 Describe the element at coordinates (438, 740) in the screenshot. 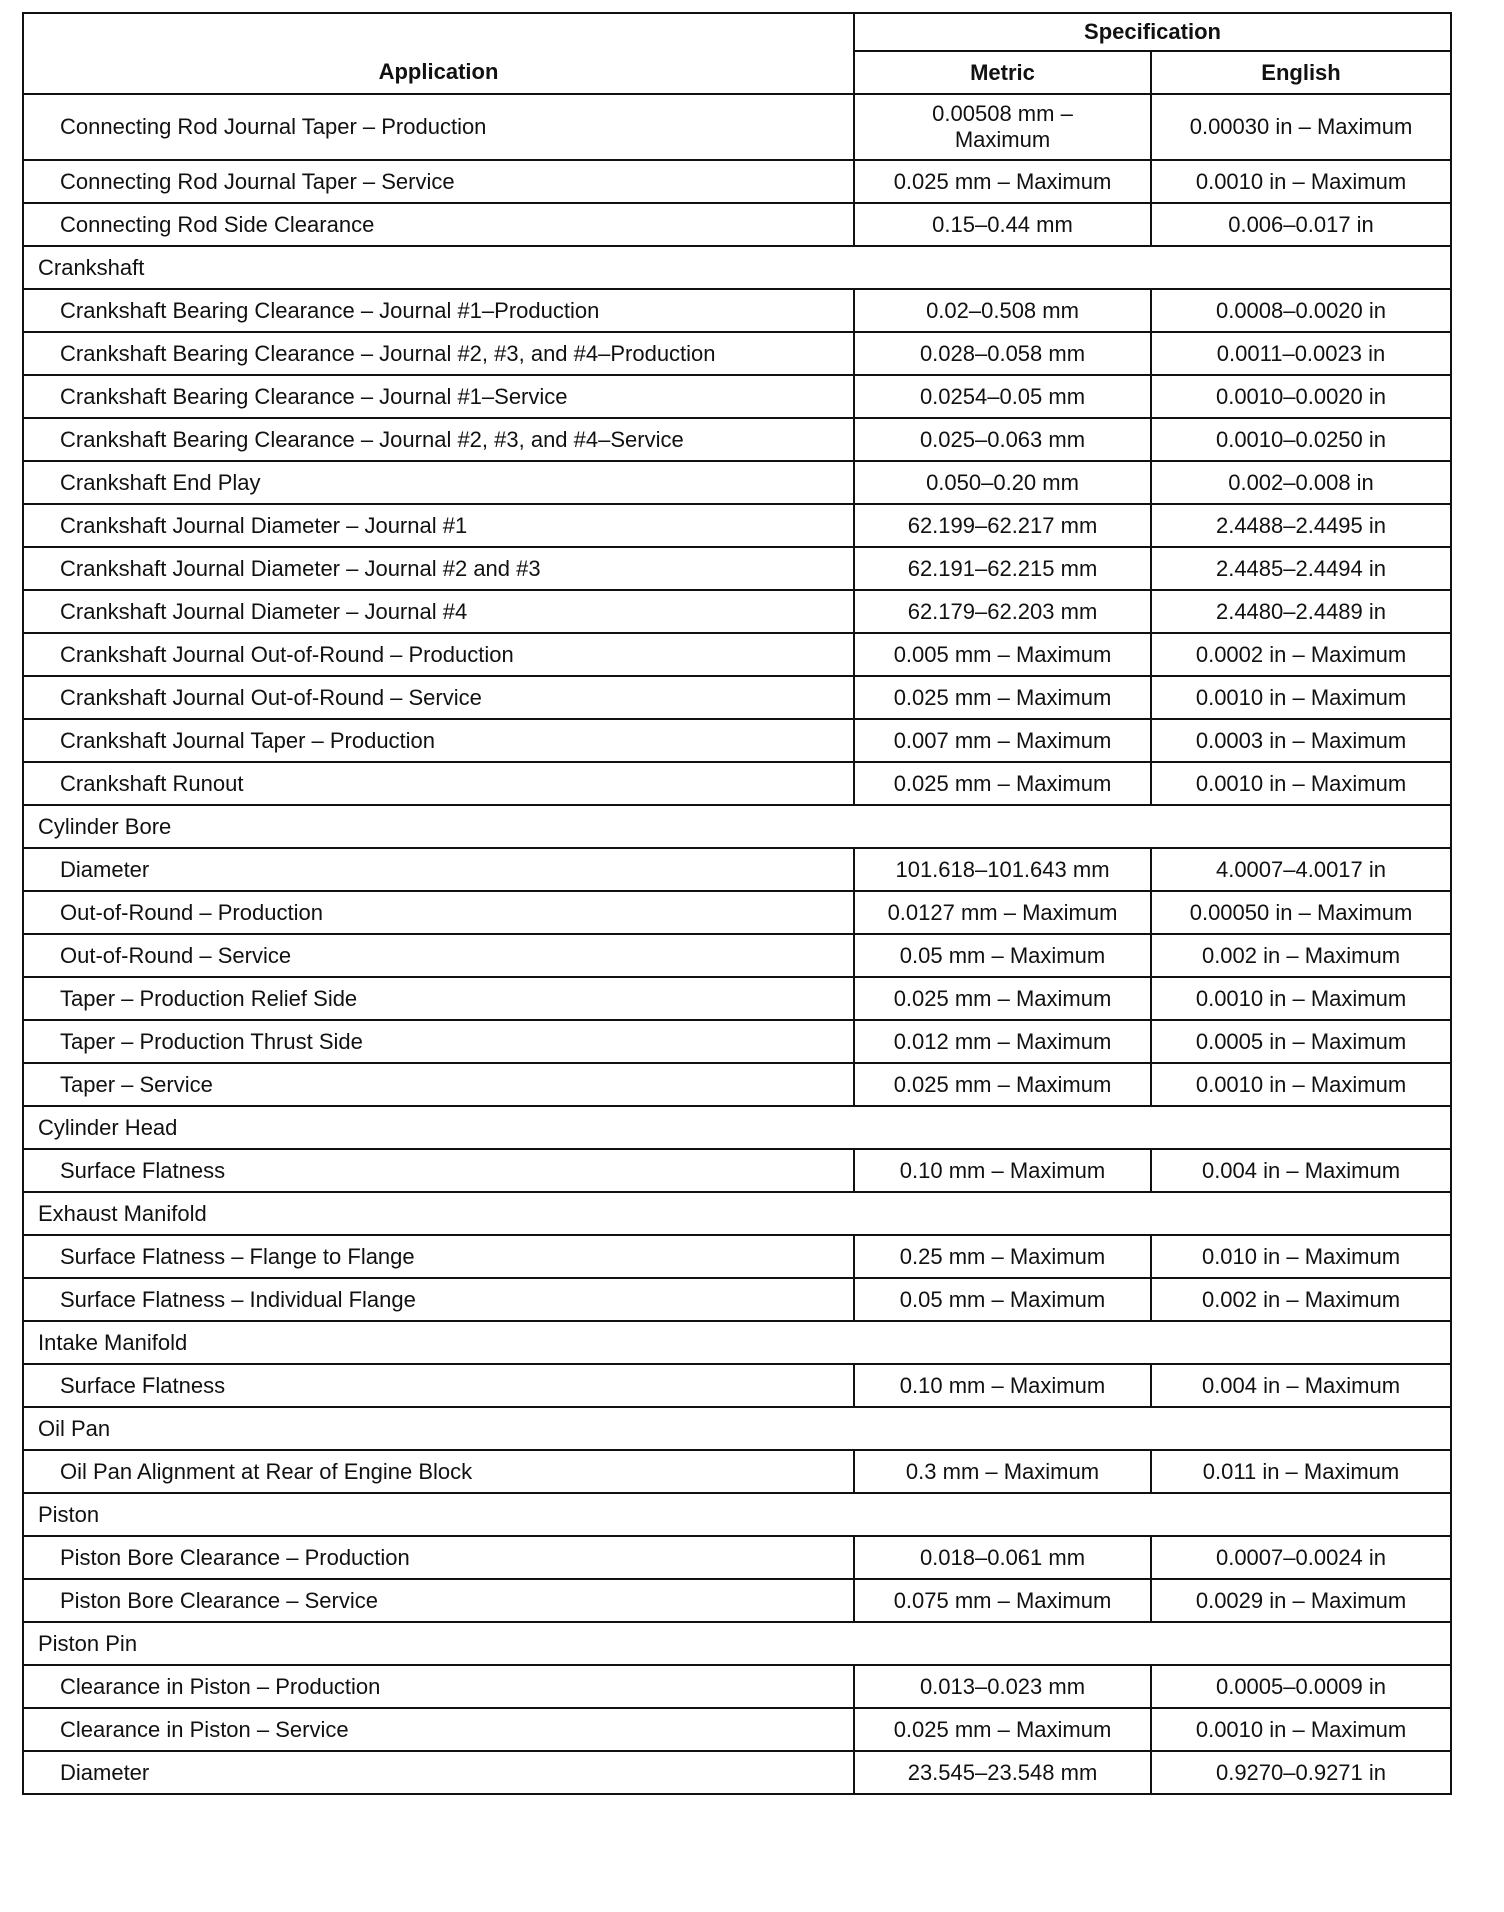

I see `application-cell: Crankshaft Journal Taper – Production` at that location.